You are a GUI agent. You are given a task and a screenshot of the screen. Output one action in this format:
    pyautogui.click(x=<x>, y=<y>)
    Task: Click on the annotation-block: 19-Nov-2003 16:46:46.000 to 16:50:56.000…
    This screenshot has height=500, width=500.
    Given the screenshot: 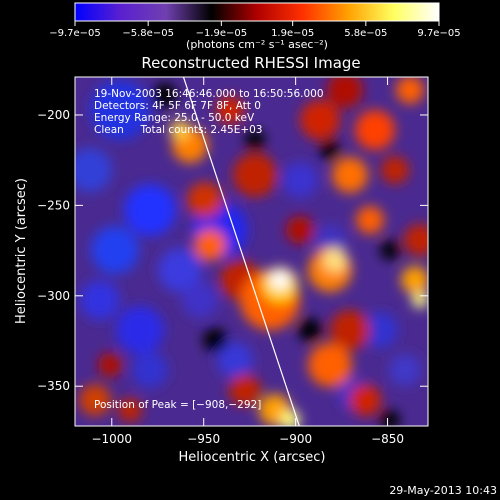 What is the action you would take?
    pyautogui.click(x=209, y=112)
    